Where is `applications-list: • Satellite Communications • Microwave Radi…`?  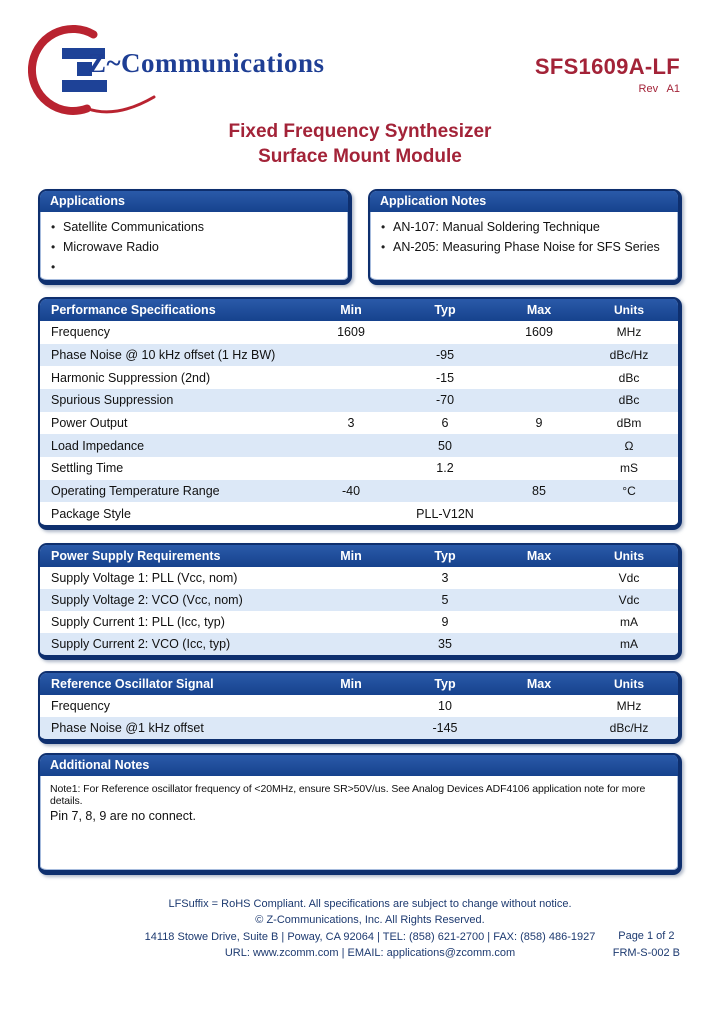 applications-list: • Satellite Communications • Microwave Radi… is located at coordinates (194, 244).